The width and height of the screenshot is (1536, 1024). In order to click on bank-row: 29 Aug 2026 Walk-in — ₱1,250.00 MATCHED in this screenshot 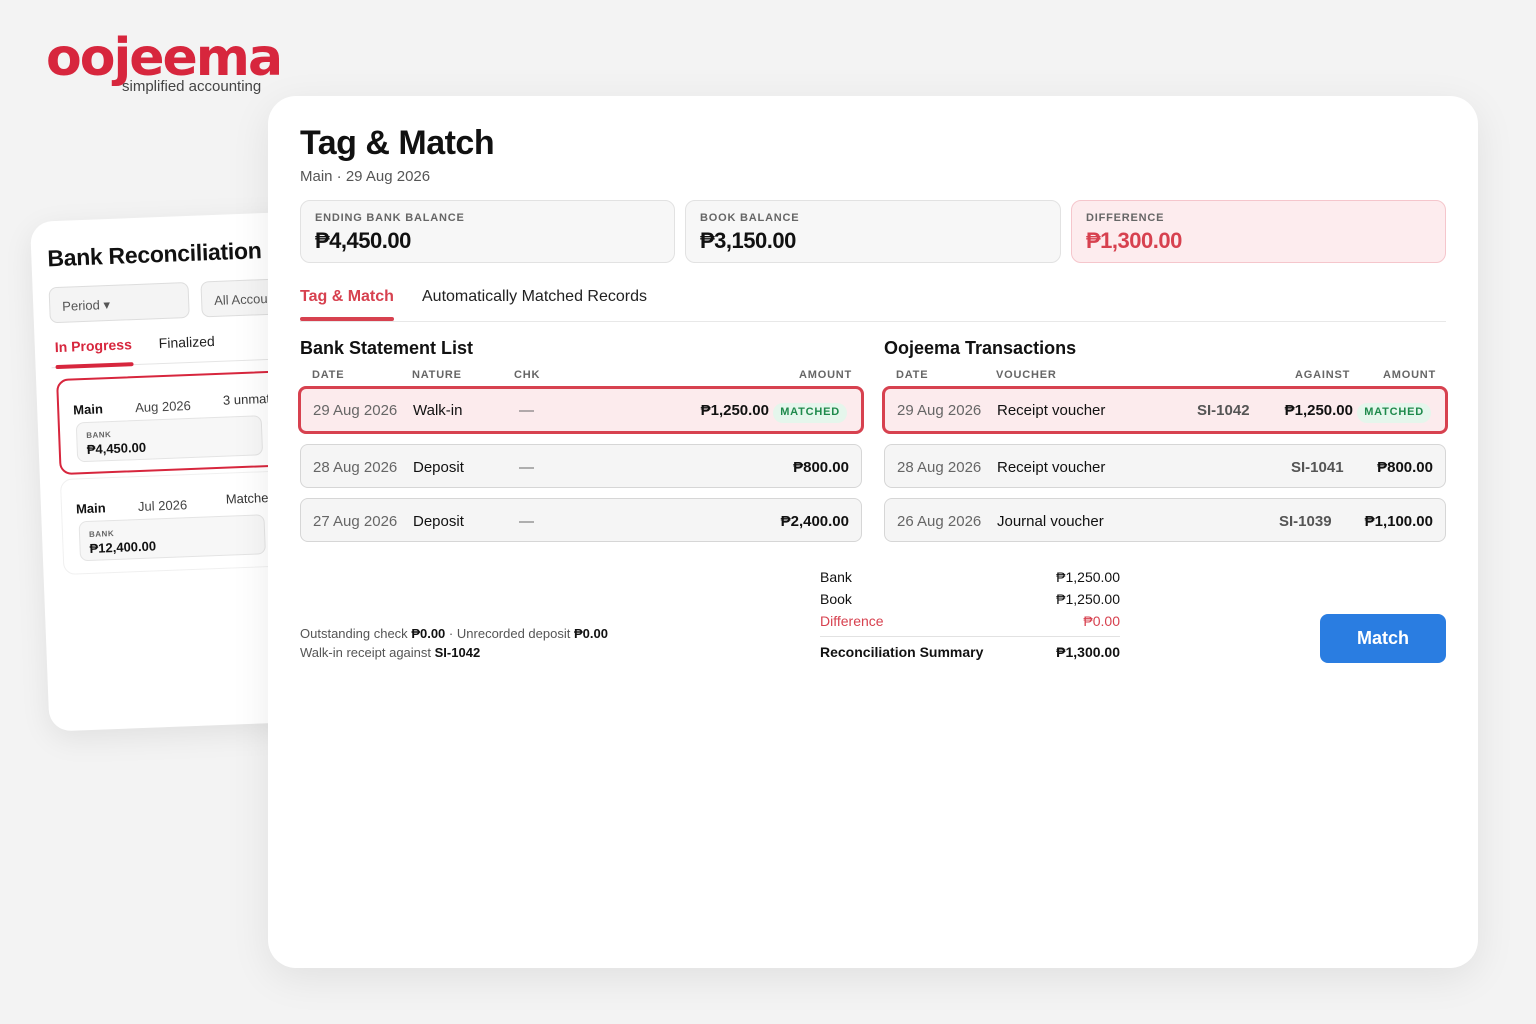, I will do `click(581, 410)`.